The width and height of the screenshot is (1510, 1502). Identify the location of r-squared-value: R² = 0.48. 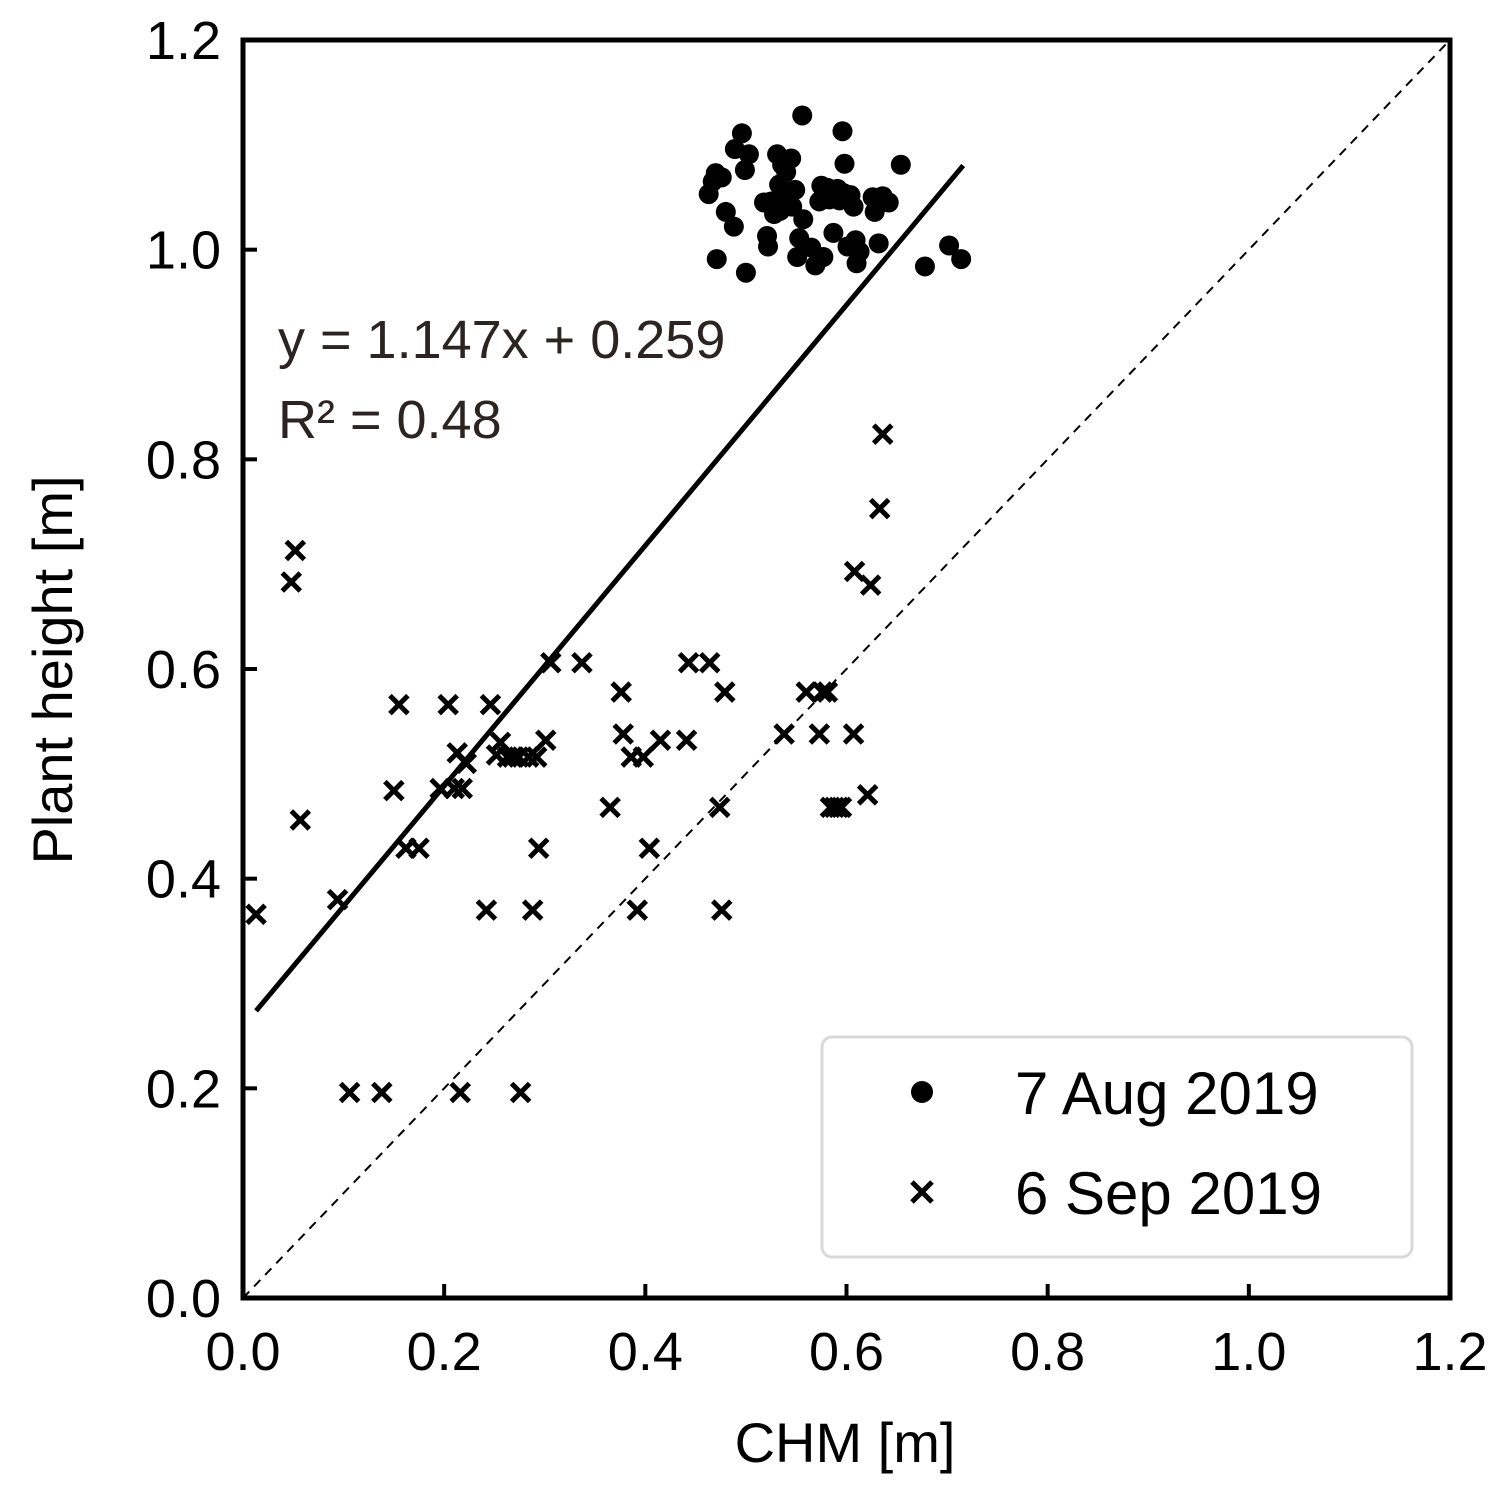
(390, 420).